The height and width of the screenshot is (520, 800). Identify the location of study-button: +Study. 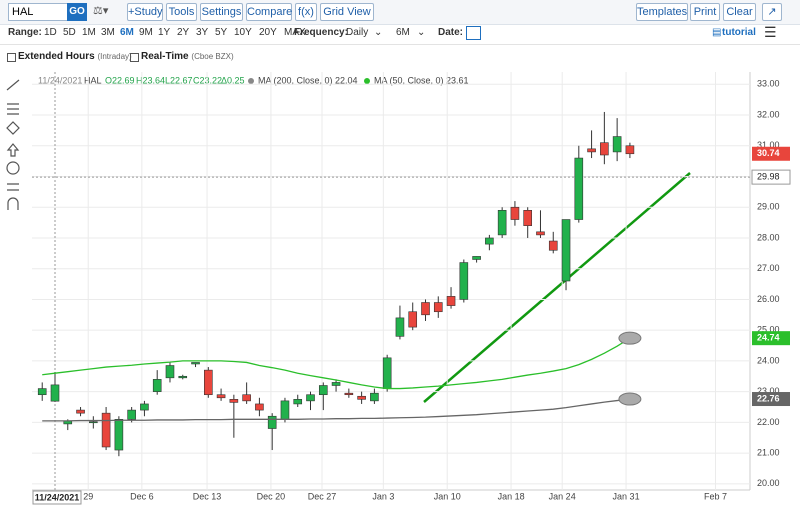
(145, 12).